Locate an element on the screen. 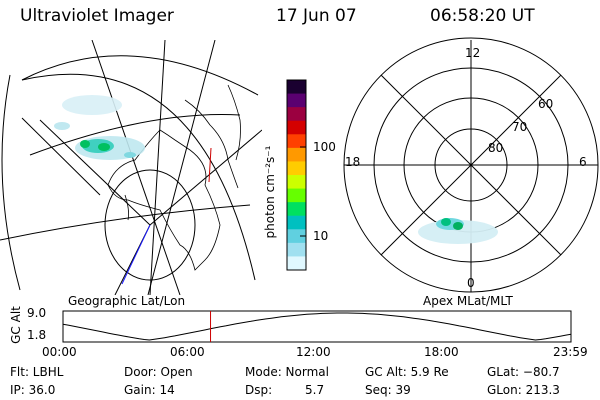  color-tick-label-10: 10 is located at coordinates (321, 236).